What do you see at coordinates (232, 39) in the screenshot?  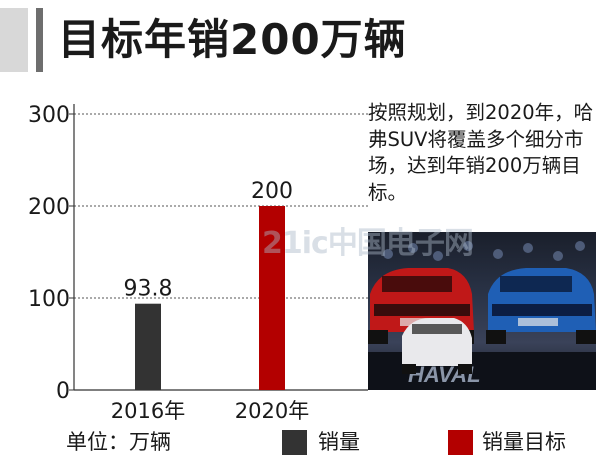 I see `page-title: 目标年销200万辆` at bounding box center [232, 39].